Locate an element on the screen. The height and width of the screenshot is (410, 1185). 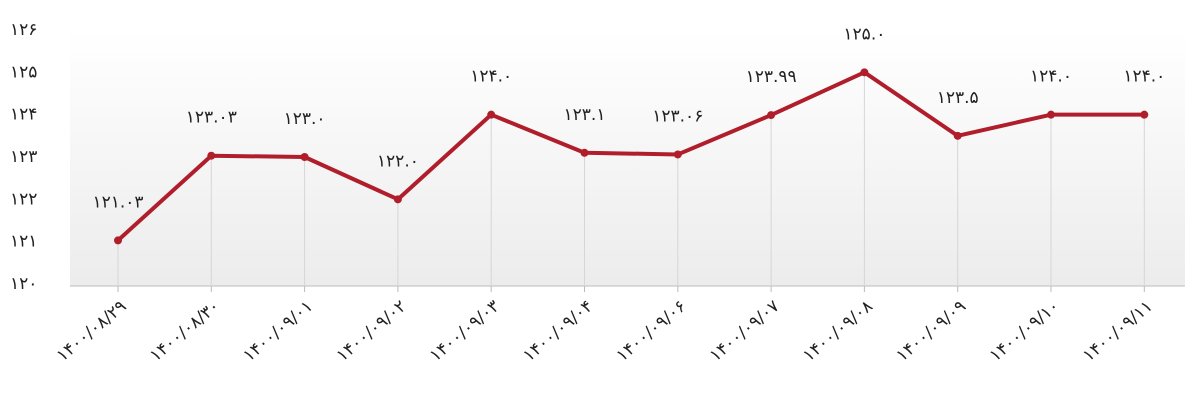
x-tick-label: ۱۴۰۰/۰۹/۱۰ is located at coordinates (1025, 331).